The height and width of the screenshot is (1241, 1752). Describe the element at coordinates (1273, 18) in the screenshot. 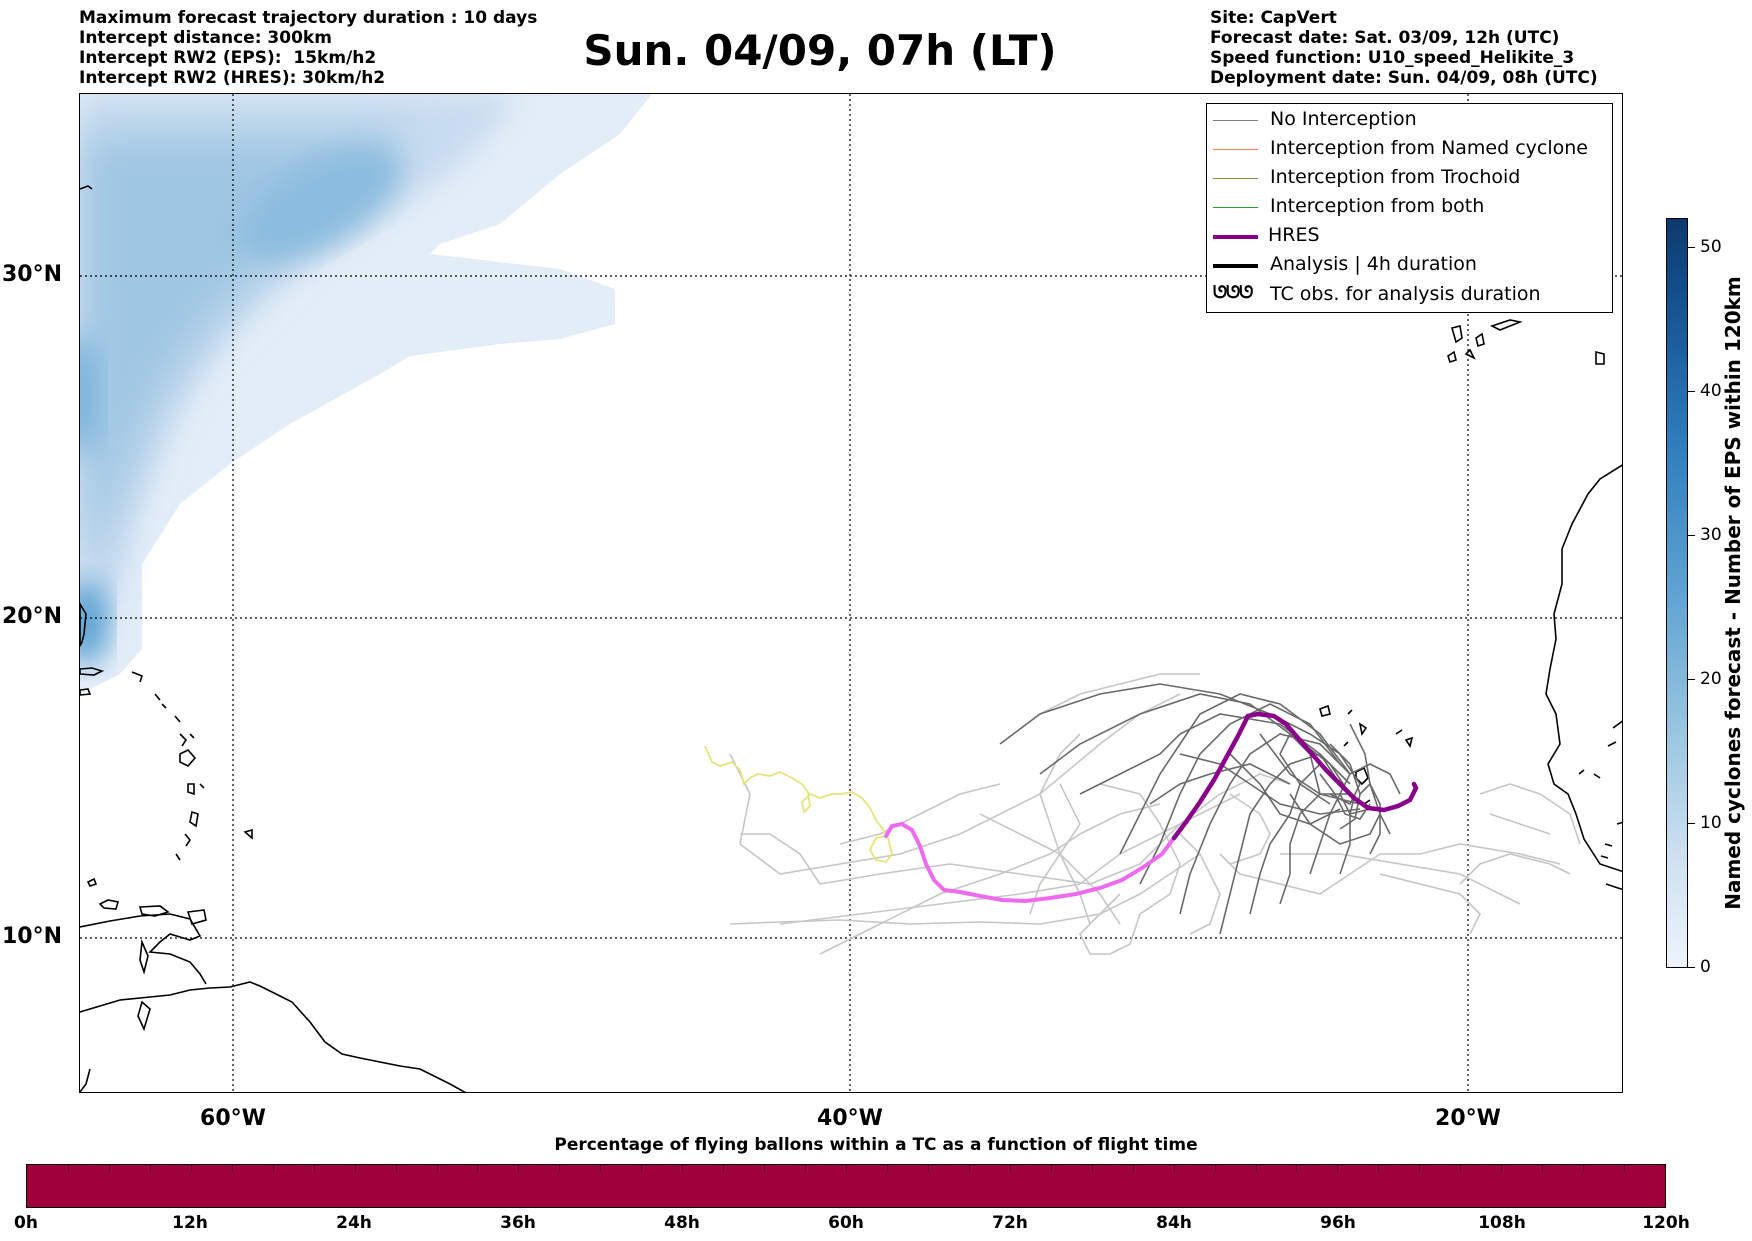

I see `site-text: Site: CapVert` at that location.